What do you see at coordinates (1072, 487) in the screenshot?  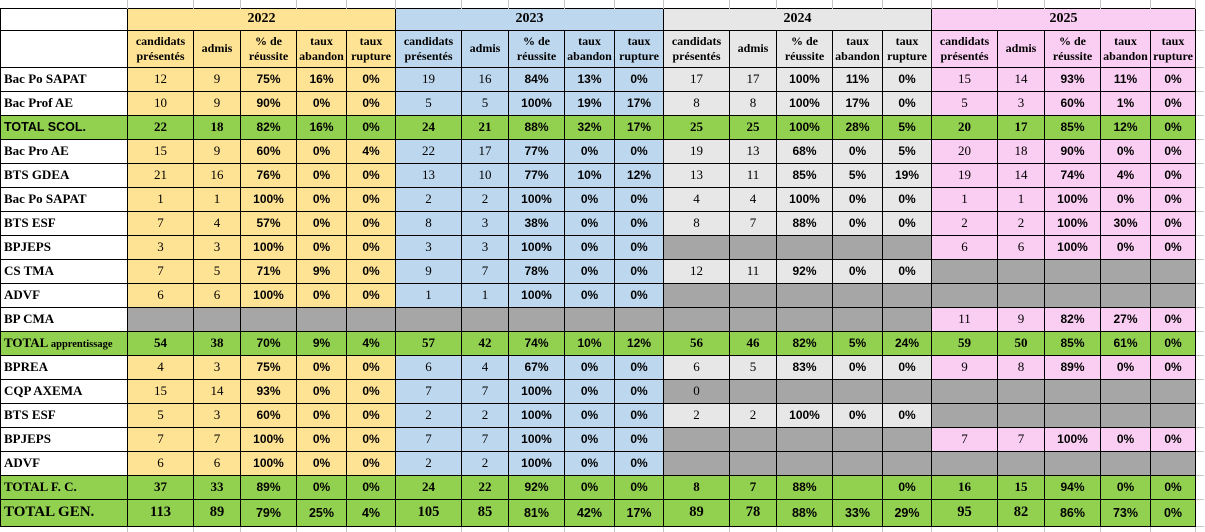 I see `table-cell: 94%` at bounding box center [1072, 487].